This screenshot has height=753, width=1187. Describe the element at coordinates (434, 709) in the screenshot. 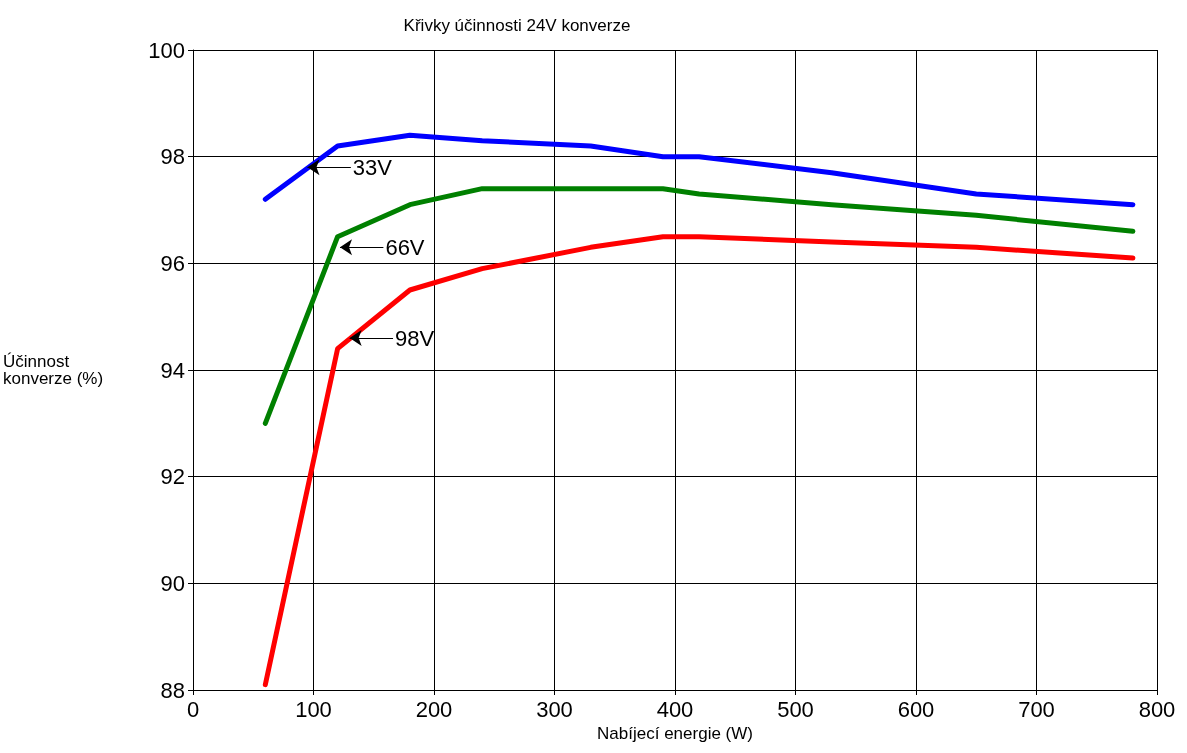

I see `x-tick-label: 200` at that location.